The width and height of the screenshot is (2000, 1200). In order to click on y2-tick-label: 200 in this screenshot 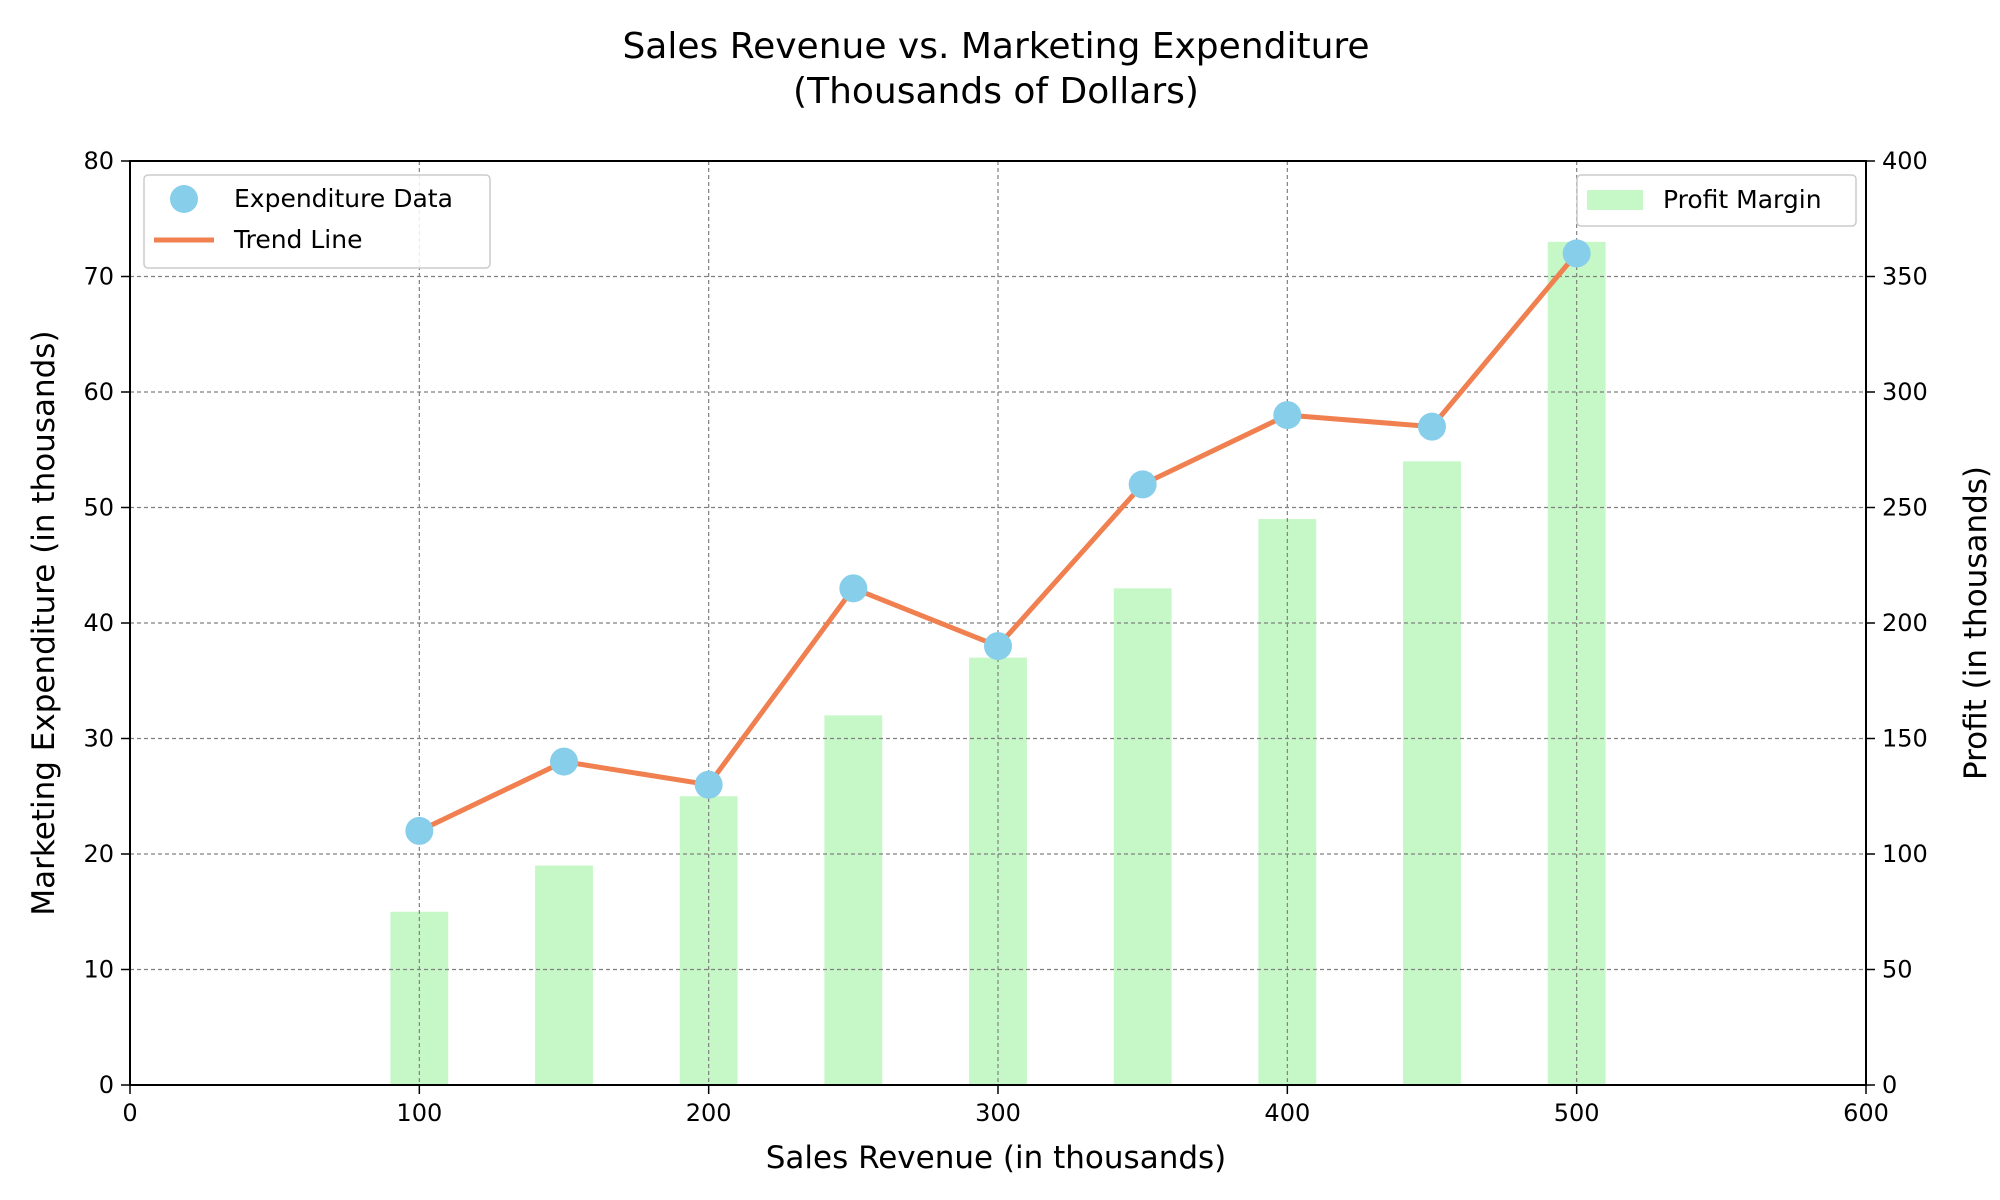, I will do `click(1905, 623)`.